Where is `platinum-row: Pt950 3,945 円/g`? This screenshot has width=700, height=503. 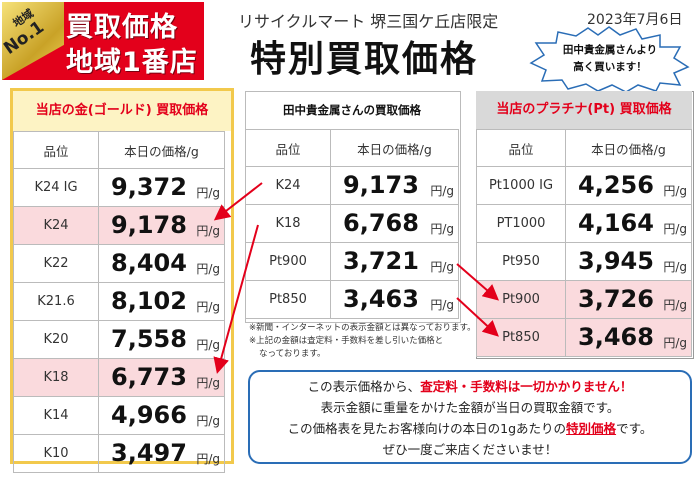
platinum-row: Pt950 3,945 円/g is located at coordinates (584, 261).